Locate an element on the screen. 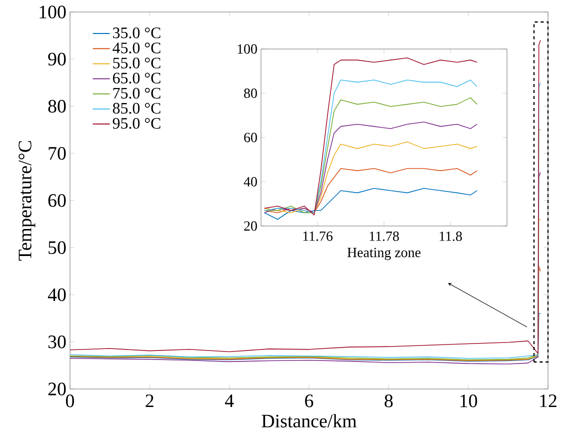 The image size is (568, 443). legend-label: 45.0 °C is located at coordinates (136, 48).